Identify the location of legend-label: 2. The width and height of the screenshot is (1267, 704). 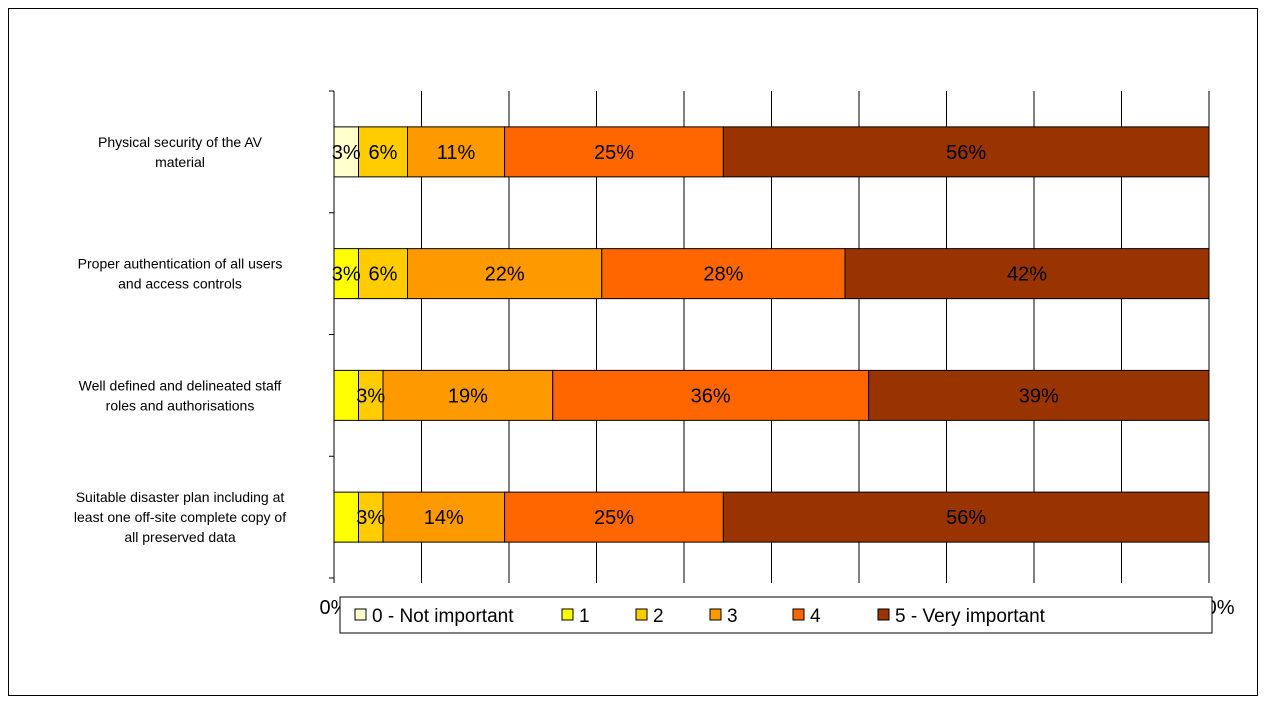
(658, 616).